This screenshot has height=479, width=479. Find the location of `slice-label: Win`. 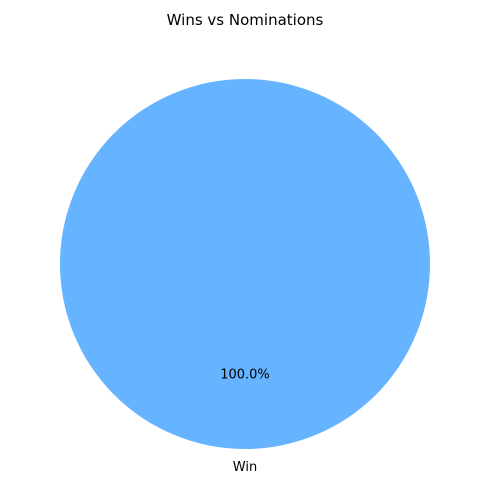

slice-label: Win is located at coordinates (245, 467).